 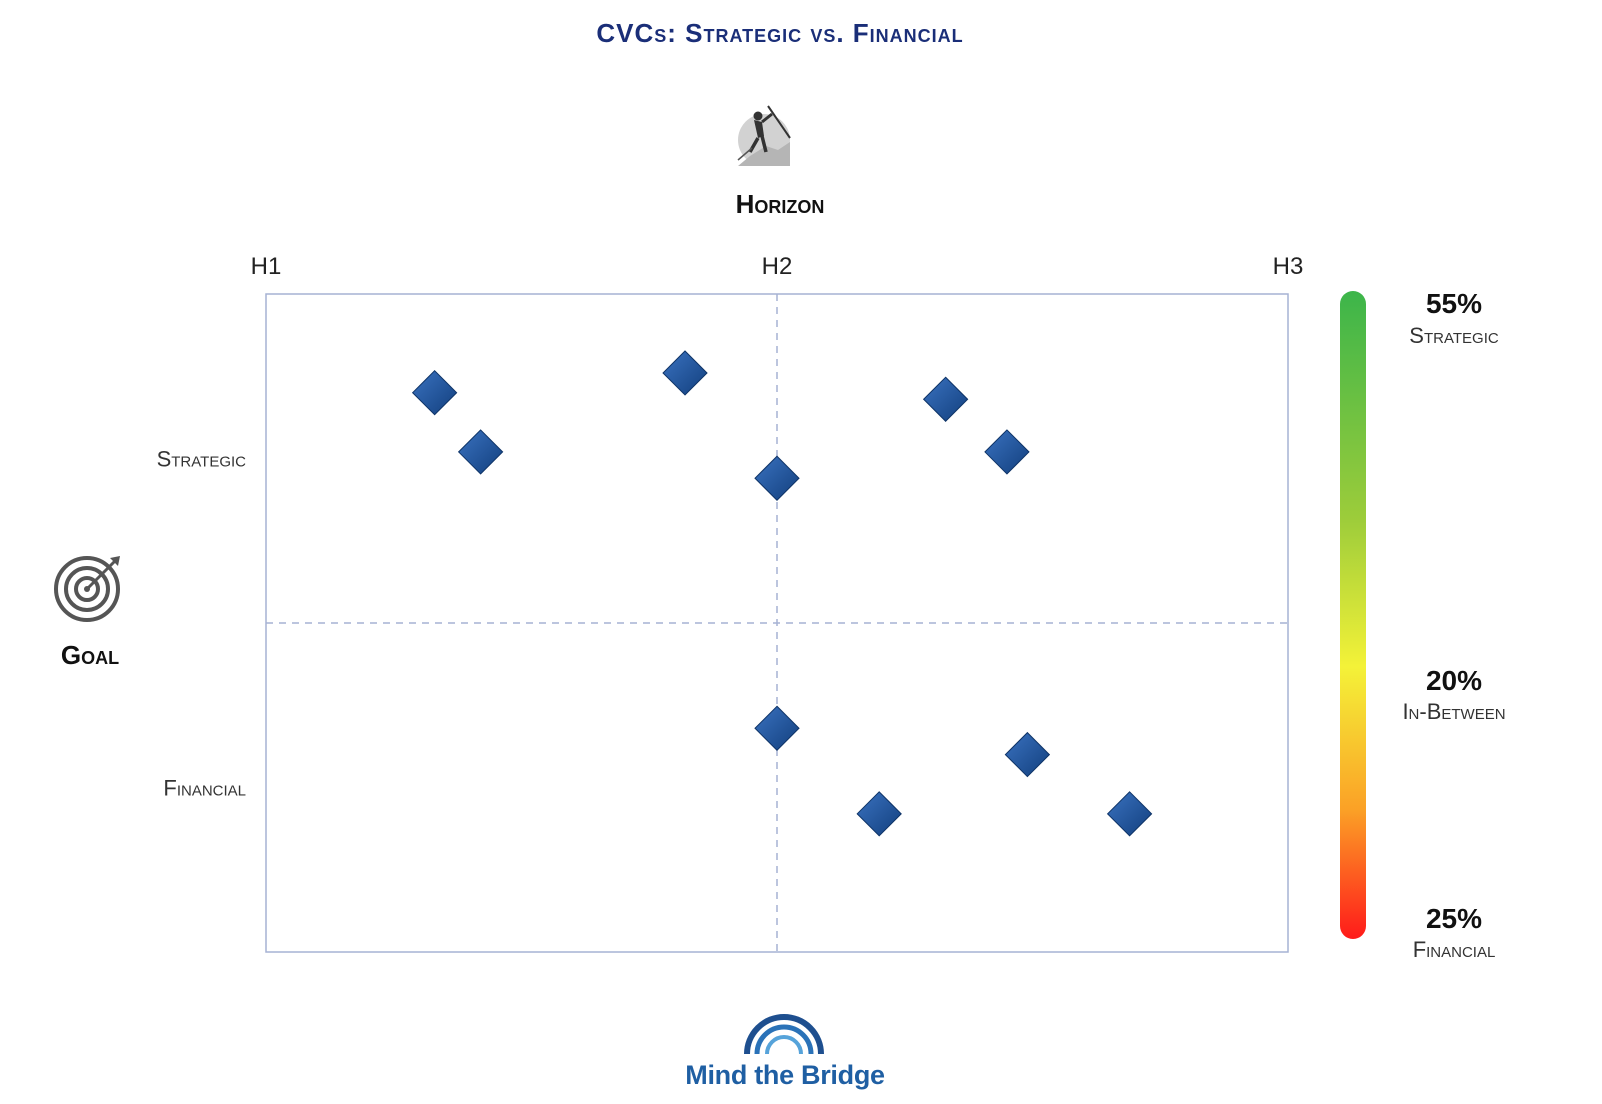 What do you see at coordinates (777, 266) in the screenshot?
I see `x-tick-label: H2` at bounding box center [777, 266].